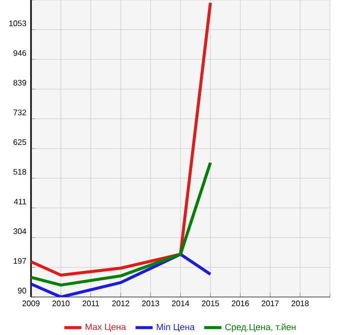 The width and height of the screenshot is (345, 335). I want to click on y-tick-label: 304, so click(19, 231).